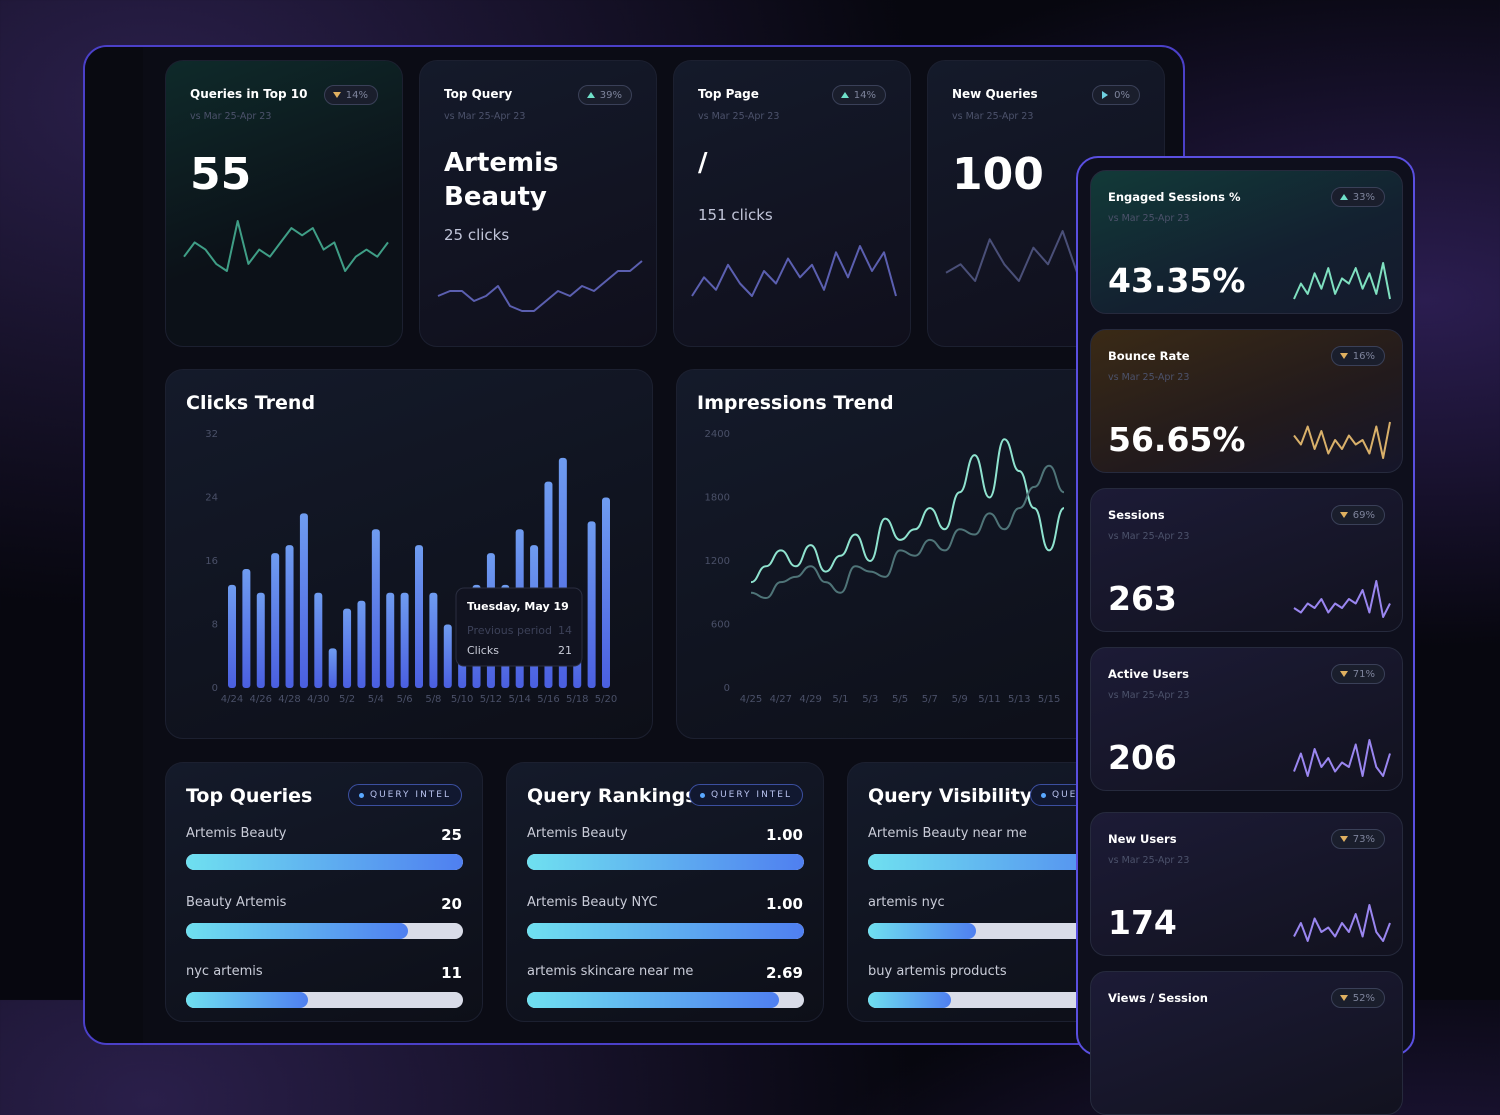  What do you see at coordinates (565, 630) in the screenshot?
I see `tooltip-value: 14` at bounding box center [565, 630].